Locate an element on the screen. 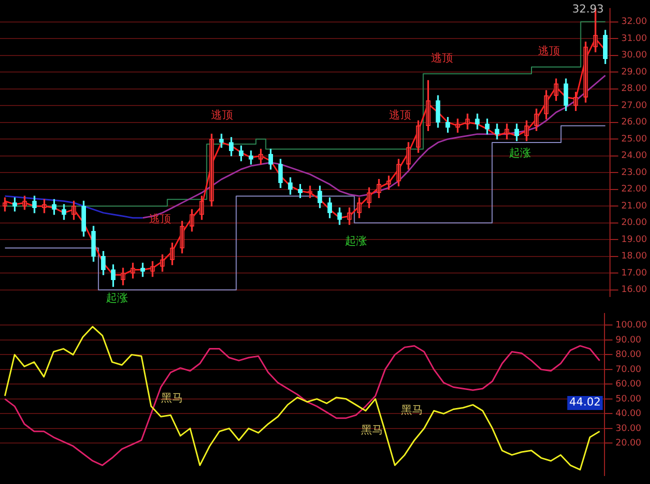  y-tick-label: 40.00 is located at coordinates (629, 414).